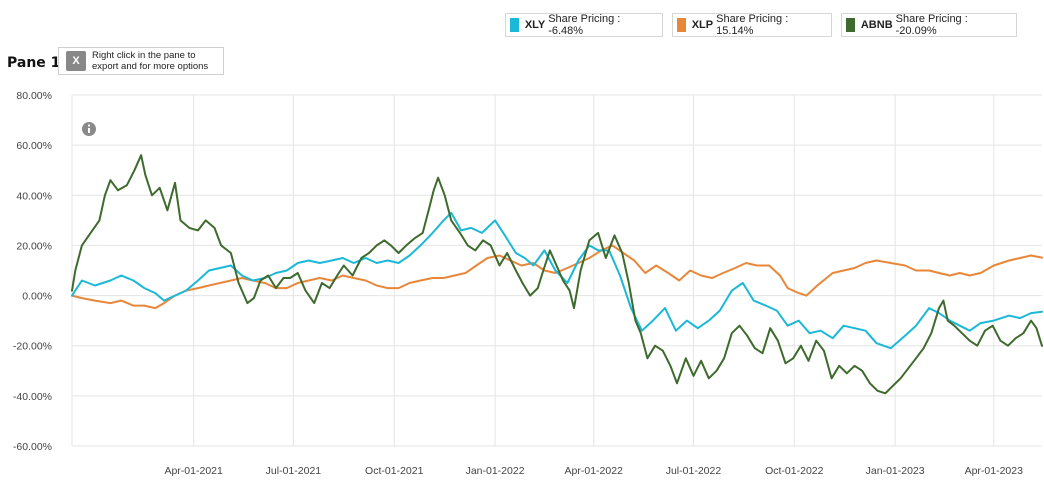 The width and height of the screenshot is (1044, 488). What do you see at coordinates (794, 471) in the screenshot?
I see `x-tick-label: Oct-01-2022` at bounding box center [794, 471].